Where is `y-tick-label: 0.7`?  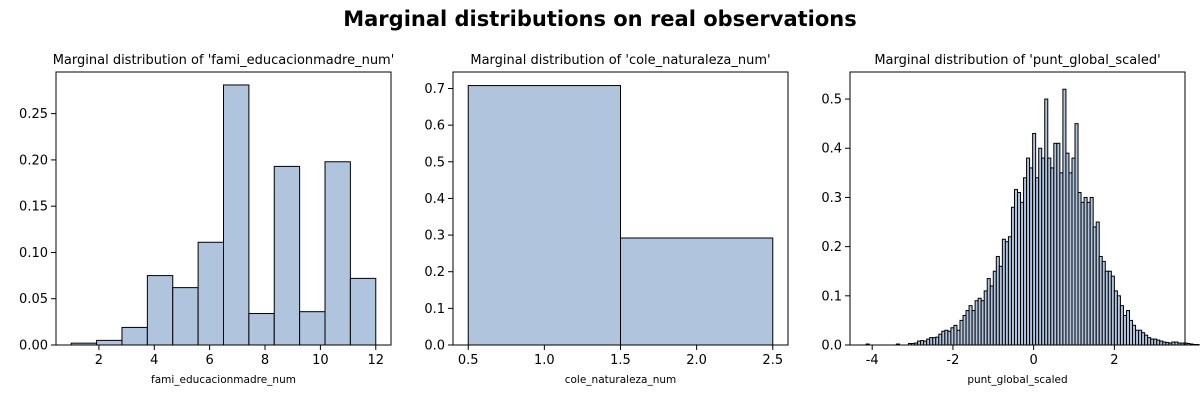
y-tick-label: 0.7 is located at coordinates (434, 89).